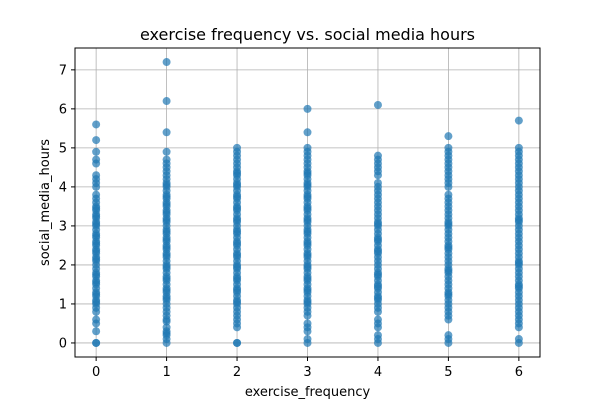 The height and width of the screenshot is (400, 600). I want to click on x-tick-label: 1, so click(166, 372).